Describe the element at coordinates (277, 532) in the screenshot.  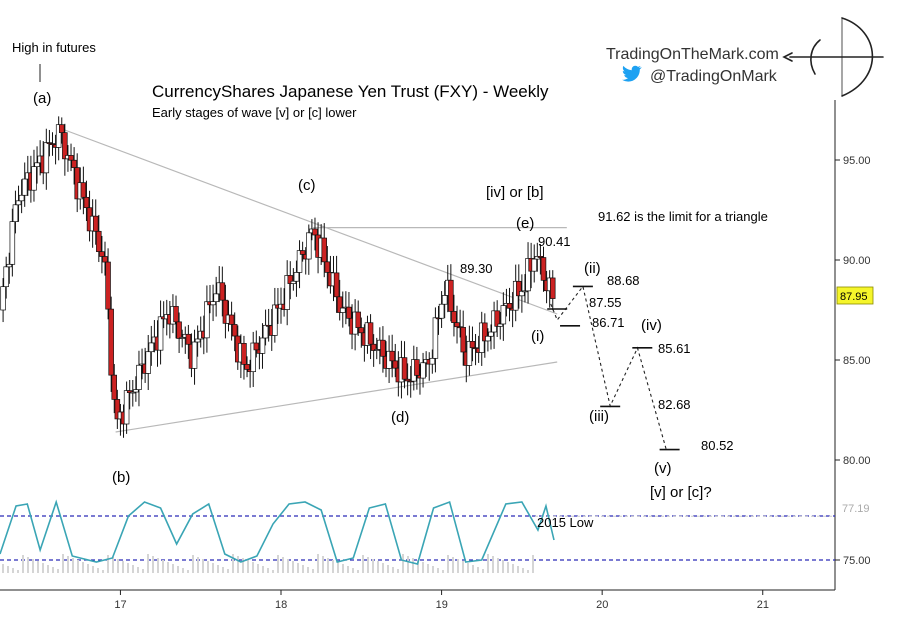
I see `oscillator-line` at that location.